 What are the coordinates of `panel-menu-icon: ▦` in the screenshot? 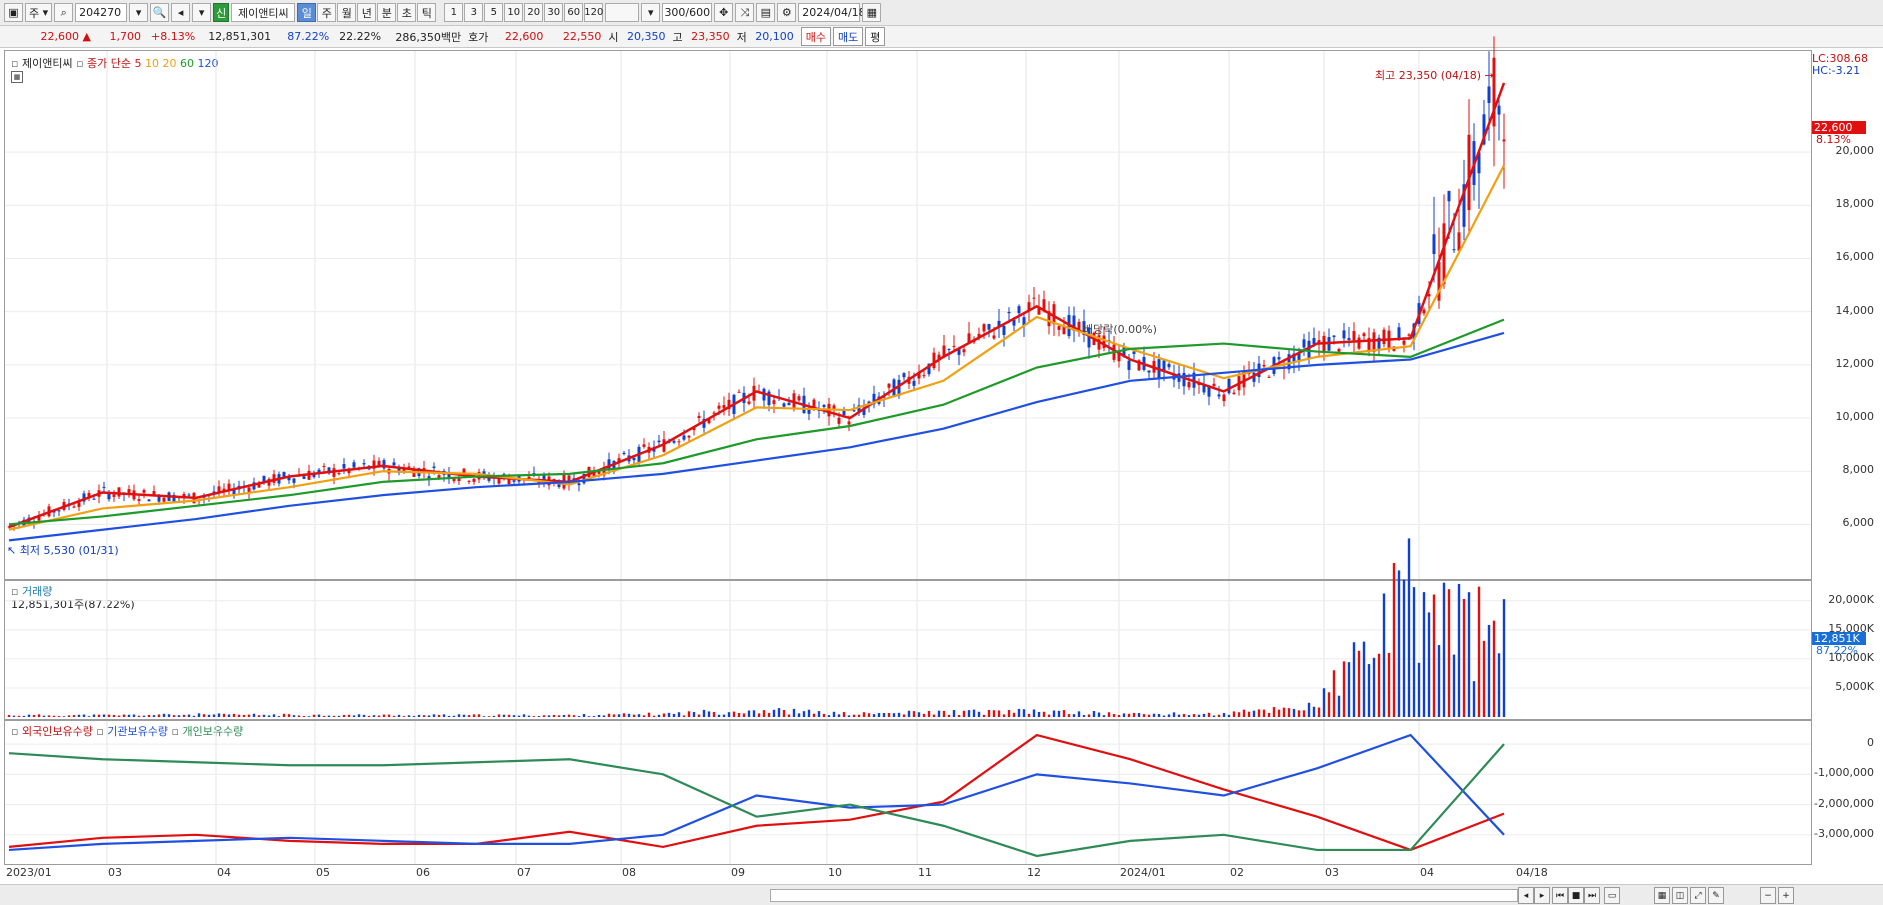 It's located at (17, 77).